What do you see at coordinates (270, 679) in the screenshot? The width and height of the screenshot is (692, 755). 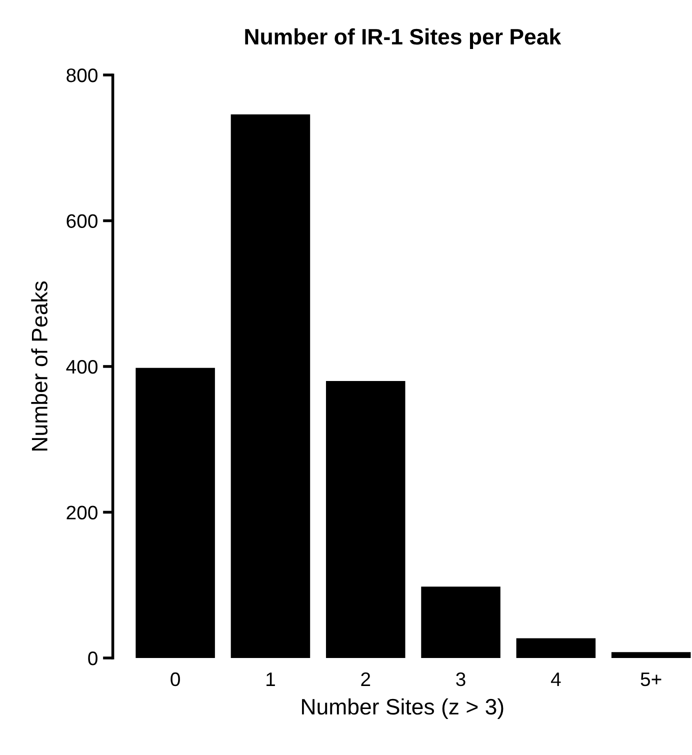 I see `x-tick-label: 1` at bounding box center [270, 679].